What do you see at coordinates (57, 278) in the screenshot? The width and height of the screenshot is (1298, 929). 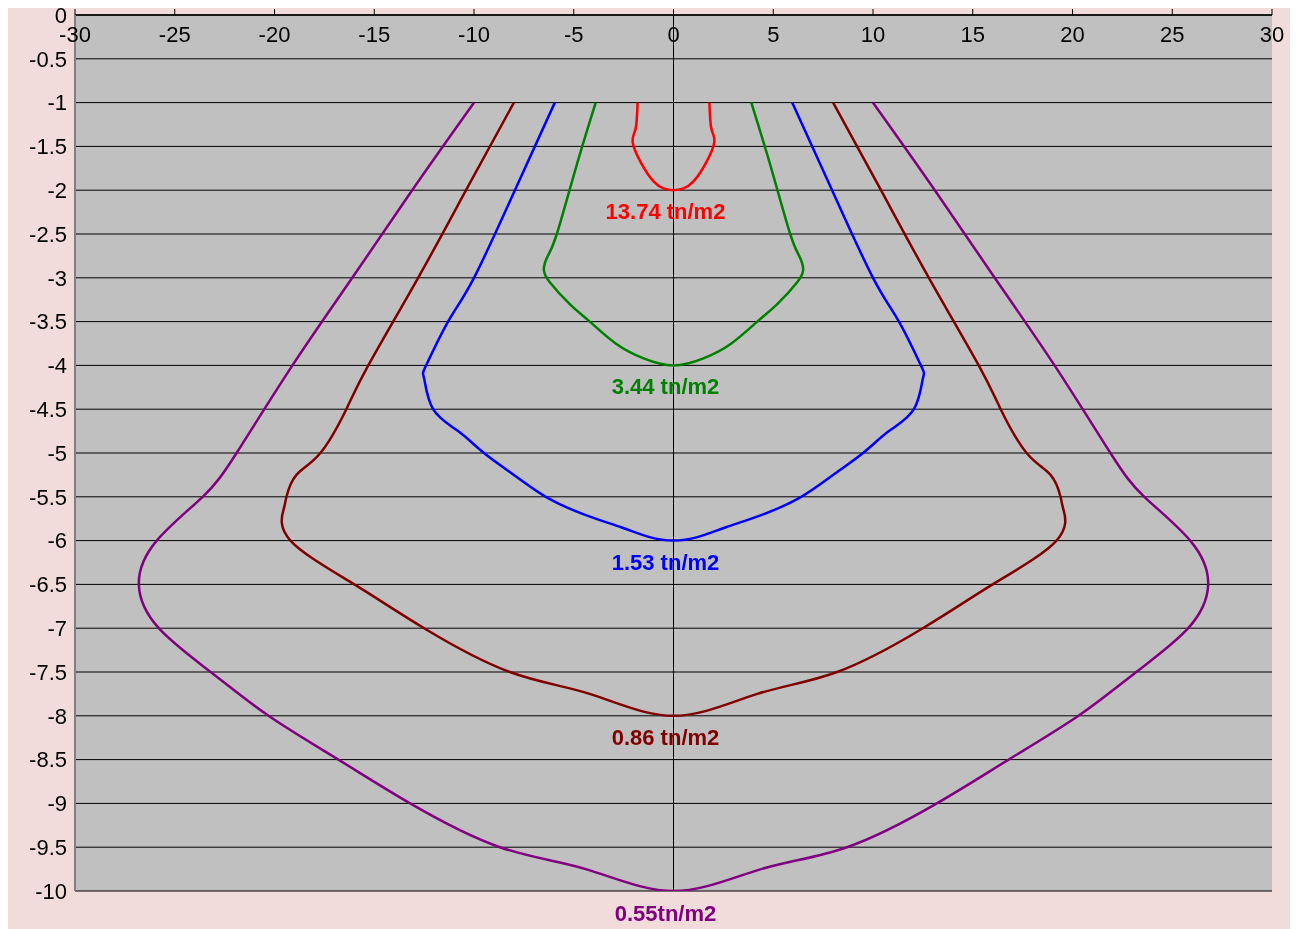 I see `y-tick-label: -3` at bounding box center [57, 278].